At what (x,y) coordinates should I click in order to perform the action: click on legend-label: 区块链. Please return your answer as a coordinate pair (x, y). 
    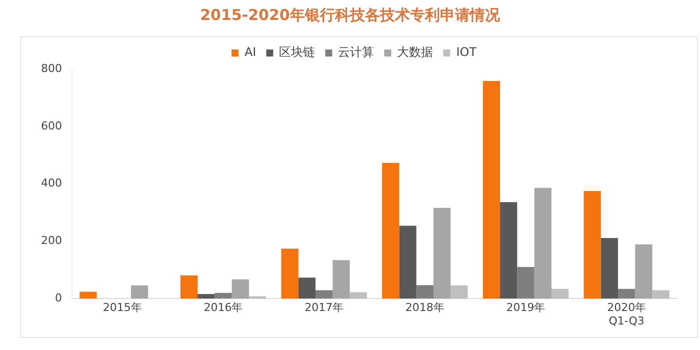
    Looking at the image, I should click on (297, 52).